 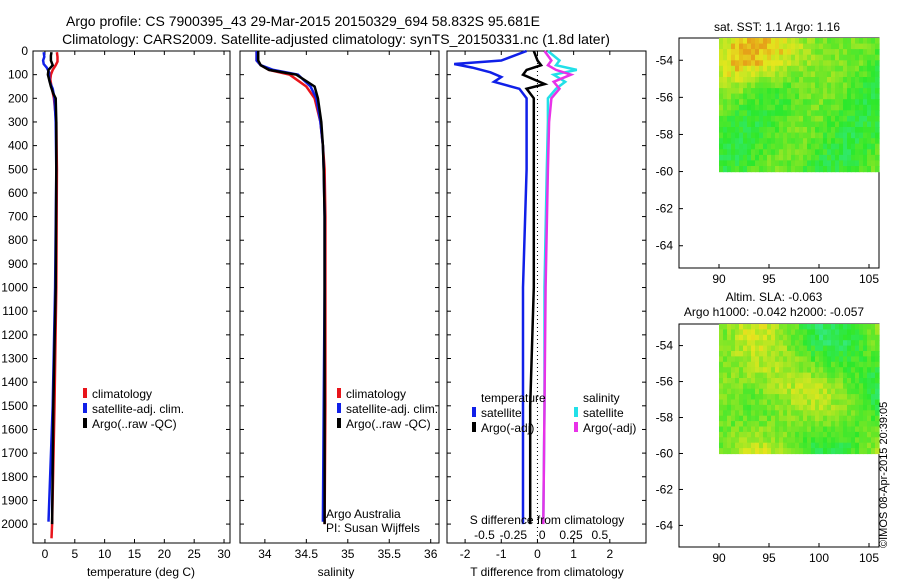 What do you see at coordinates (514, 535) in the screenshot?
I see `s-diff-tick-label: -0.25` at bounding box center [514, 535].